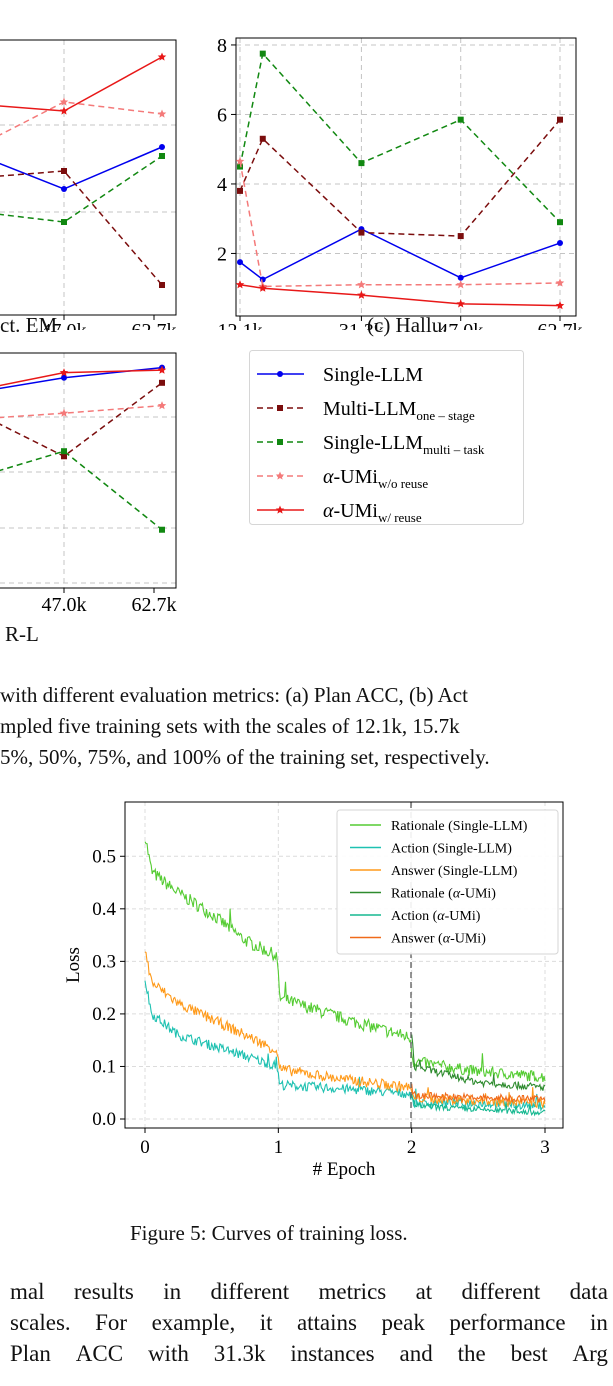 This screenshot has height=1386, width=613. I want to click on hallu-caption: (c) Hallu., so click(407, 325).